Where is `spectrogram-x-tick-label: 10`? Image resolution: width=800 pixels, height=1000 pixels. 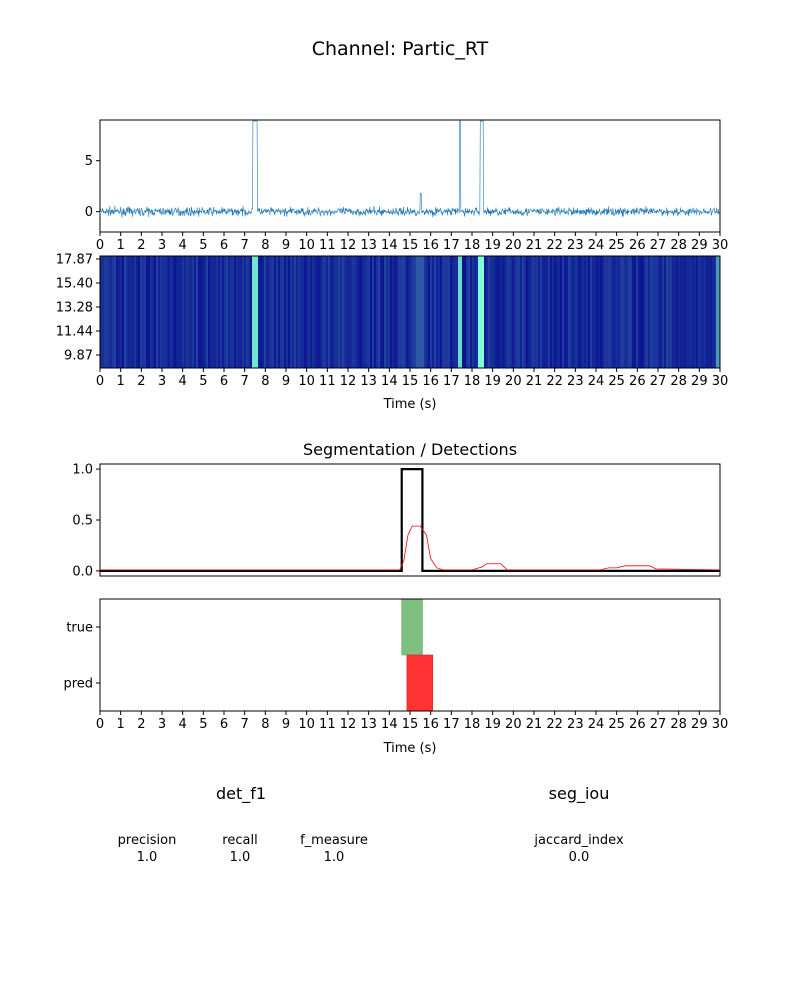
spectrogram-x-tick-label: 10 is located at coordinates (306, 381).